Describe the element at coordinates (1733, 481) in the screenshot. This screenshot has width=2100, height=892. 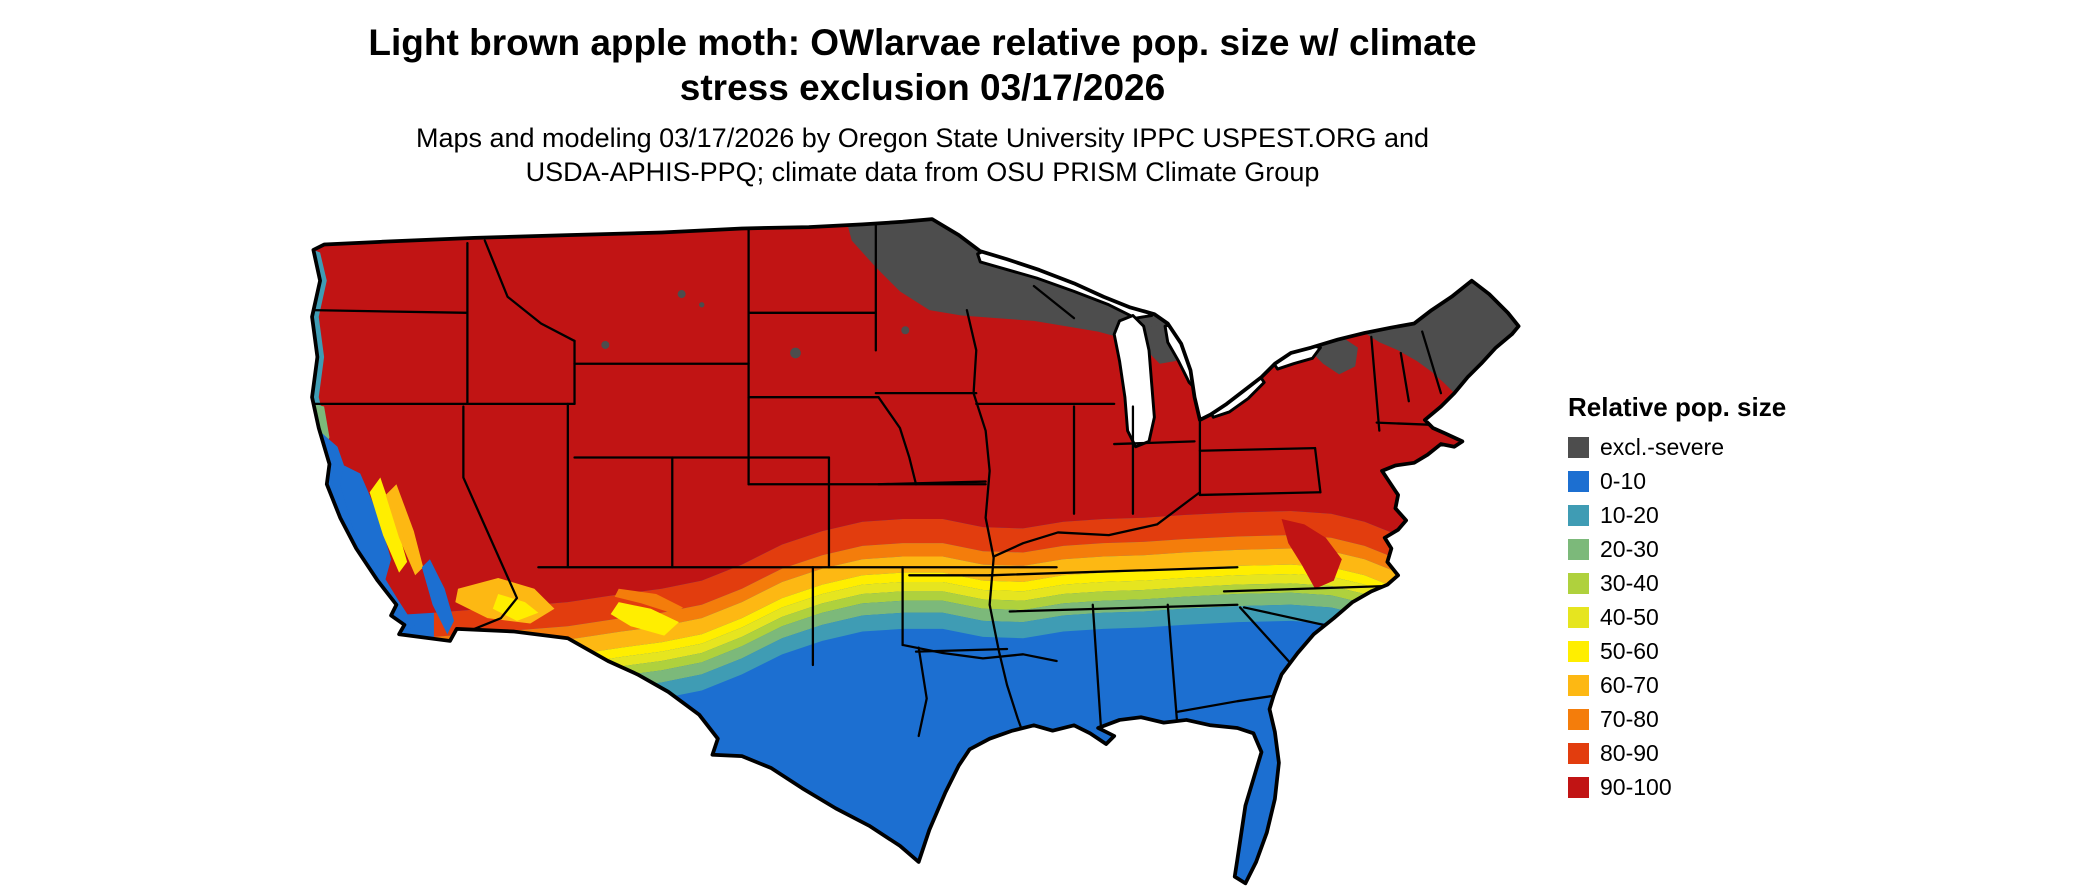
I see `legend-item: 0-10` at that location.